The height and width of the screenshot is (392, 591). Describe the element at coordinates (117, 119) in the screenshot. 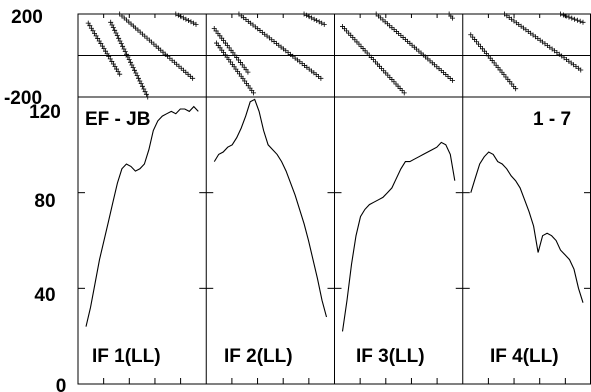

I see `baseline-label: EF - JB` at that location.